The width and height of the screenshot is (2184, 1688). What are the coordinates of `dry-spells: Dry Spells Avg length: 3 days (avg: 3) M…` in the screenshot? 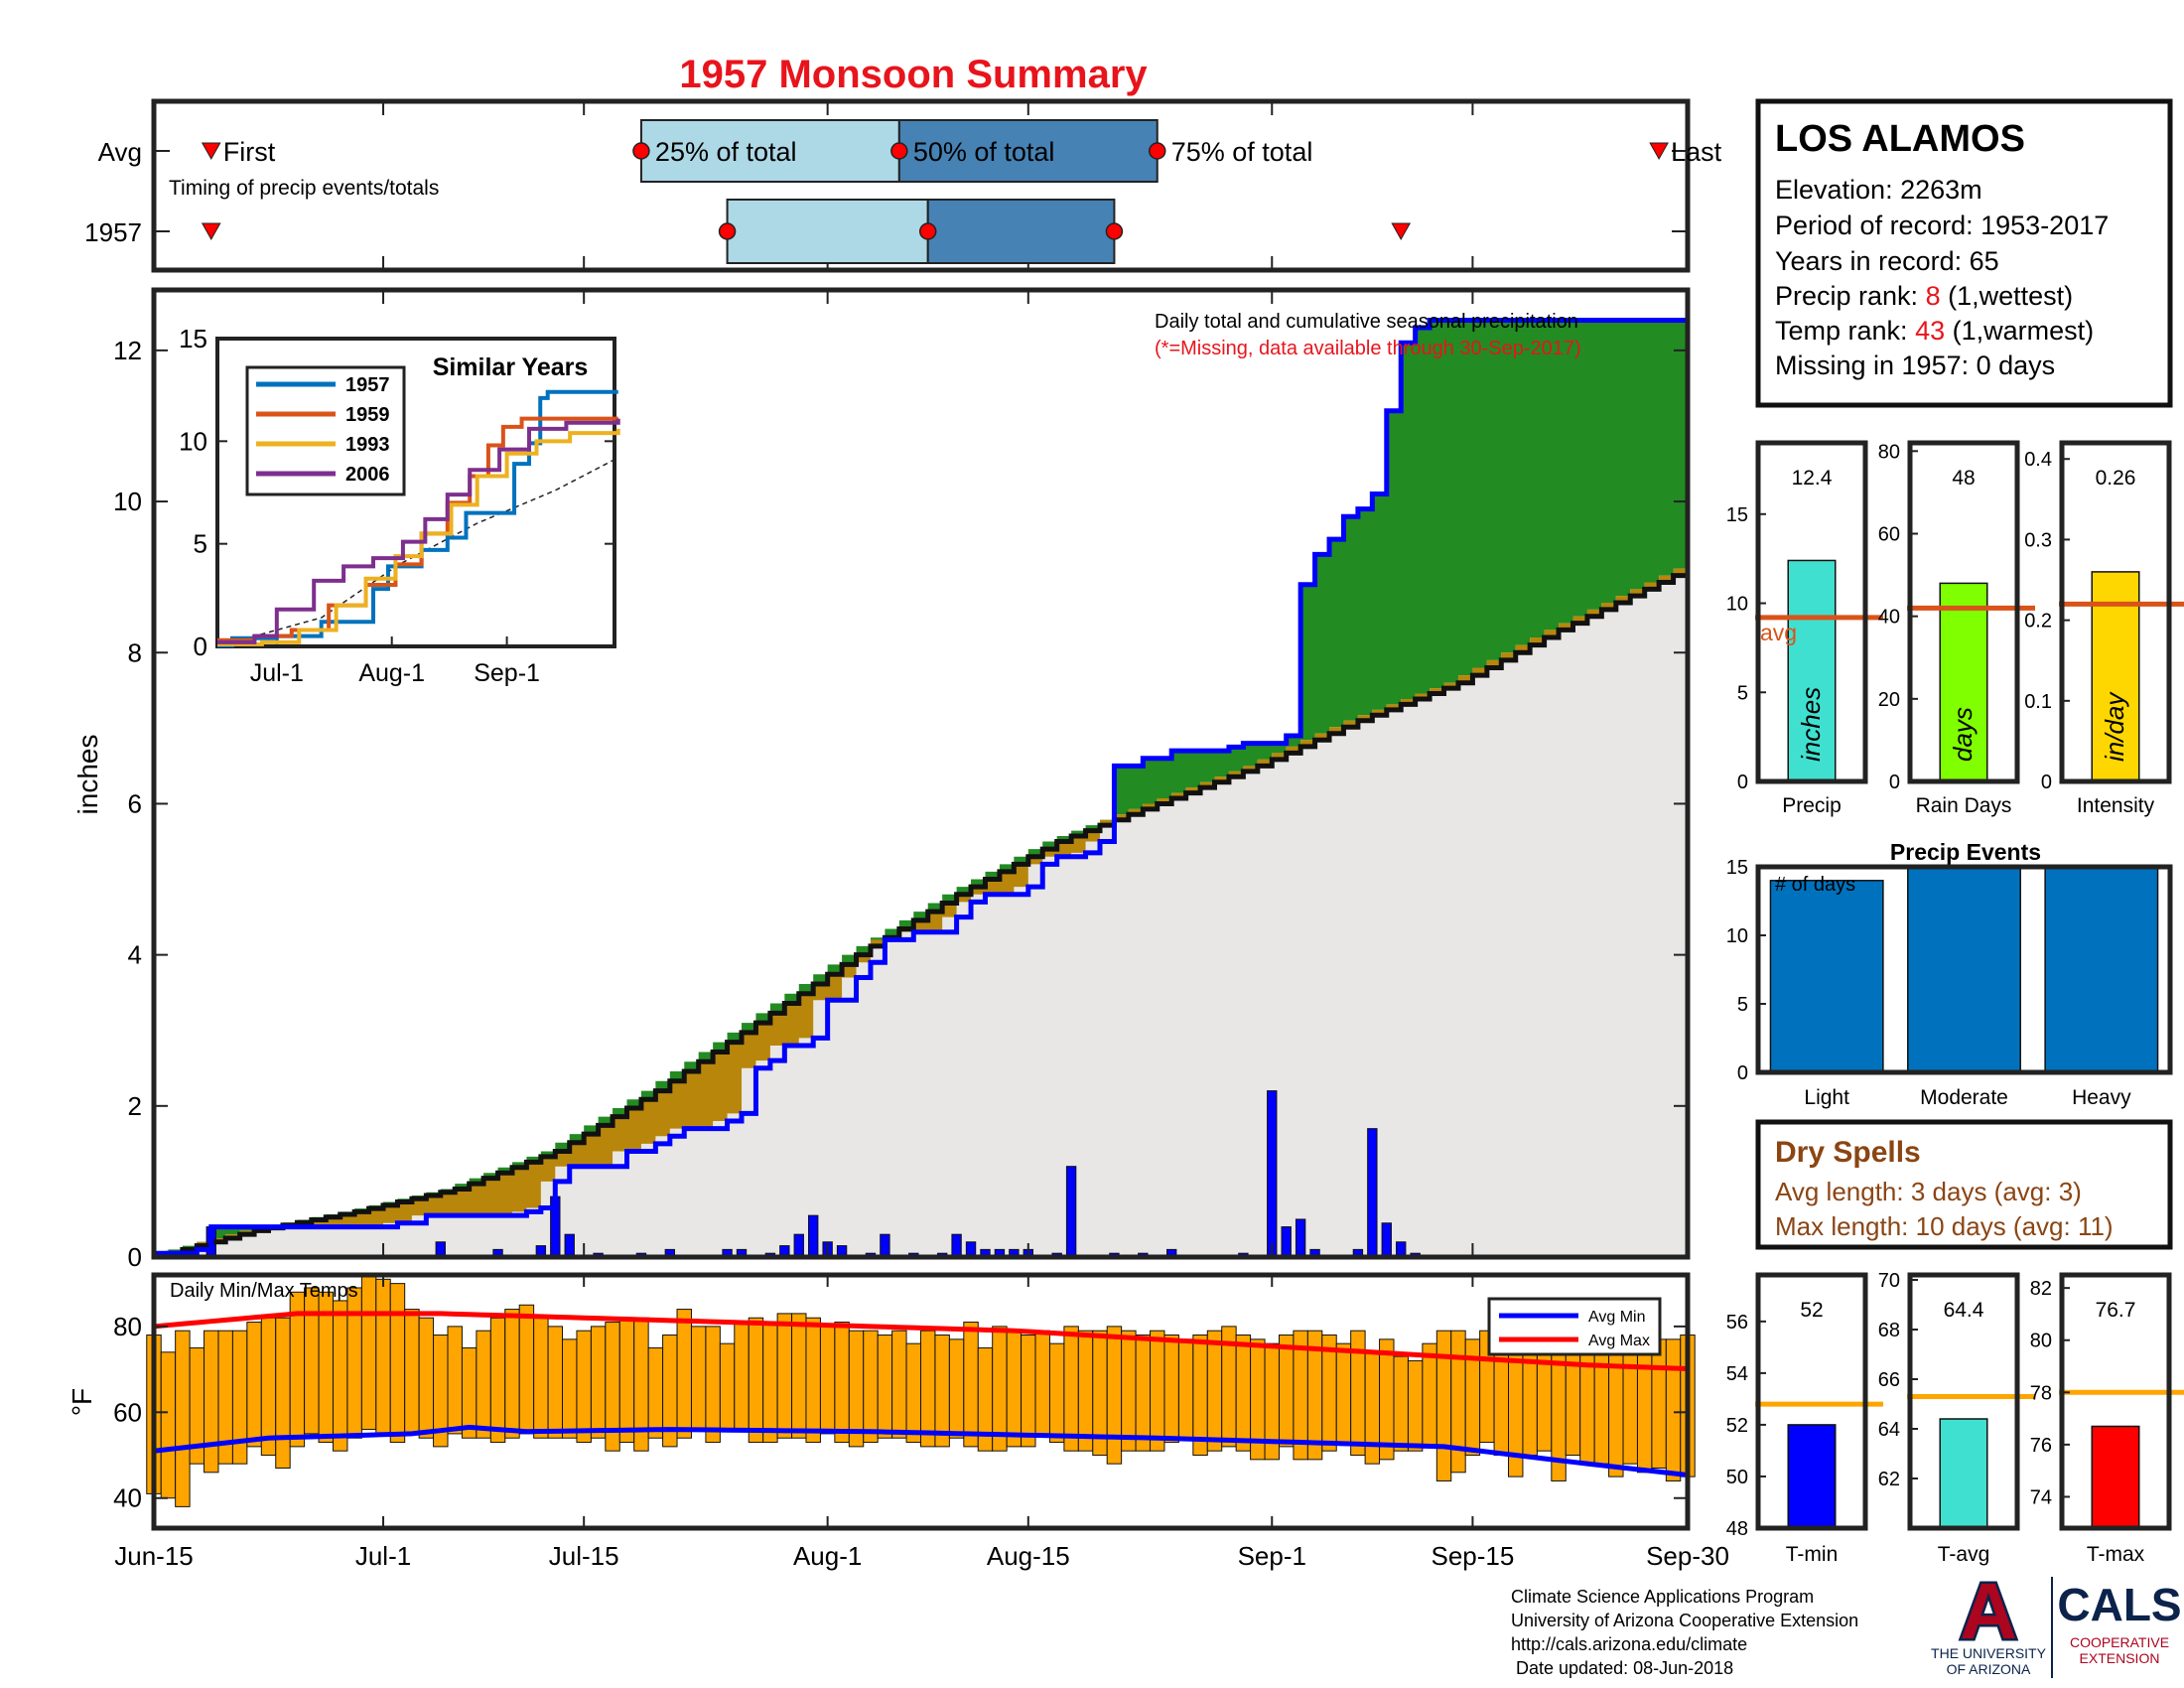 It's located at (1964, 1184).